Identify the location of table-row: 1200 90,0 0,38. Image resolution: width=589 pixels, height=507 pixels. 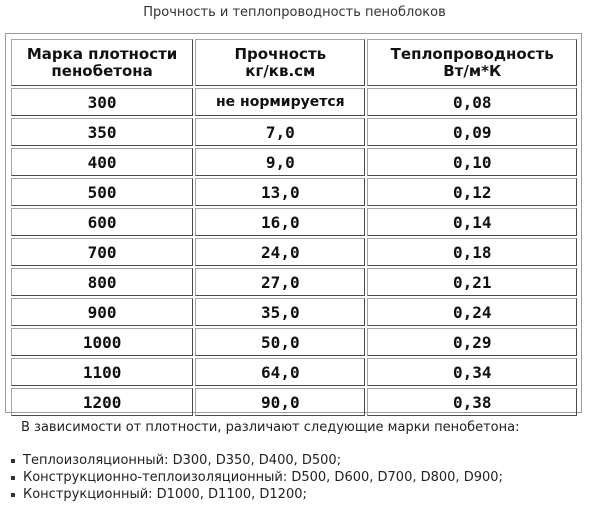
(294, 402).